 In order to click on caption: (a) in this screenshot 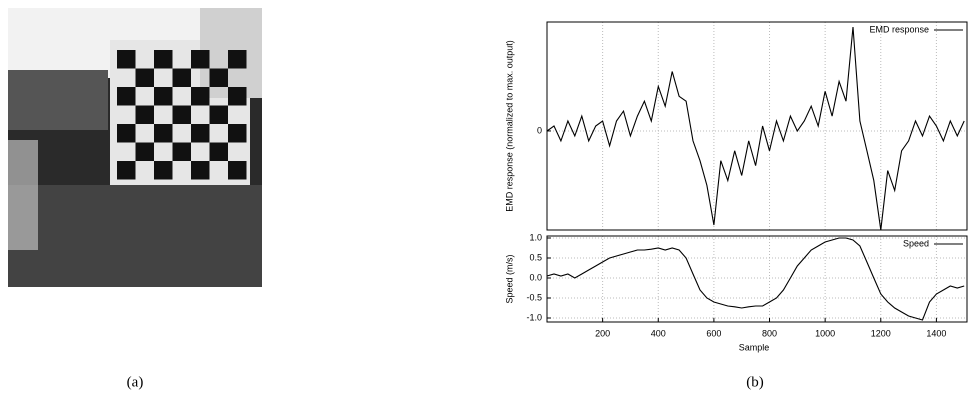, I will do `click(135, 382)`.